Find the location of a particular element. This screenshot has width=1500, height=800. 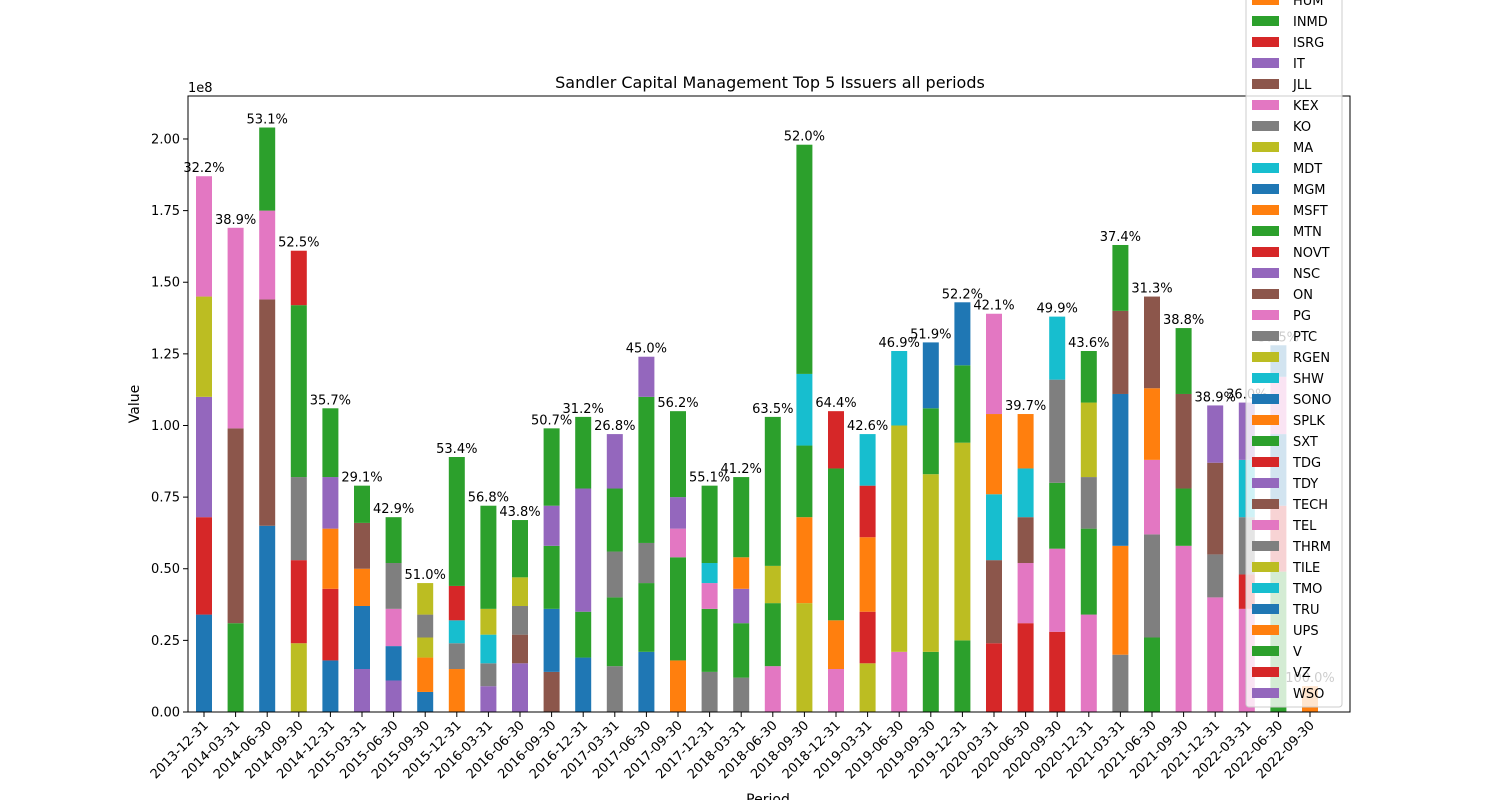

y-axis: 0.00 0.25 0.50 0.75 1.00 1.25 1.50 1.75 2.00 is located at coordinates (169, 426).